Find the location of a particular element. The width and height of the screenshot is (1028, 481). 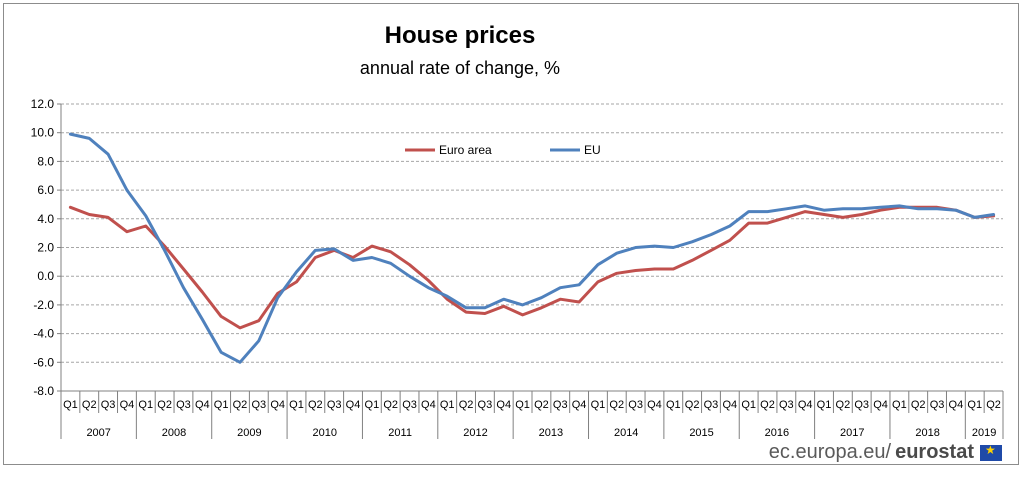

year-label: 2007 is located at coordinates (98, 433).